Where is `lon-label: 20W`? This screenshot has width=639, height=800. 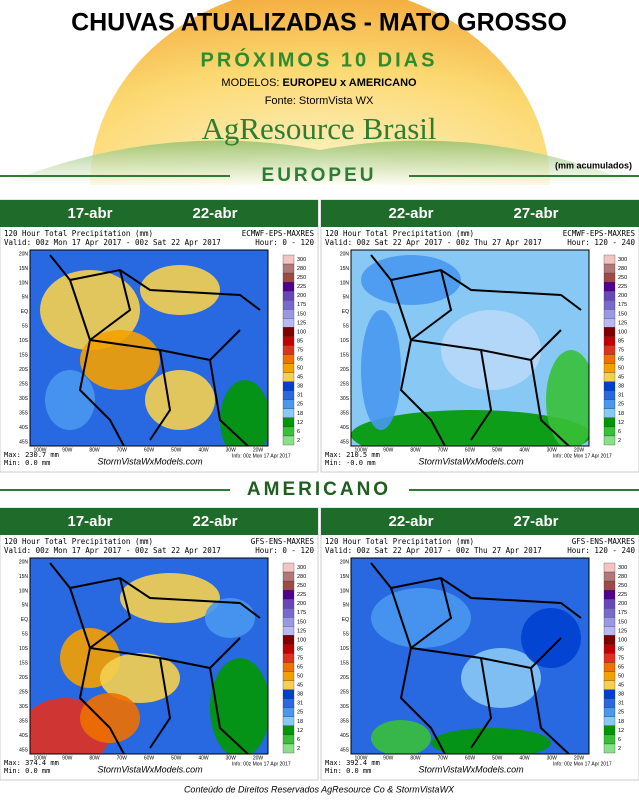
lon-label: 20W is located at coordinates (579, 450).